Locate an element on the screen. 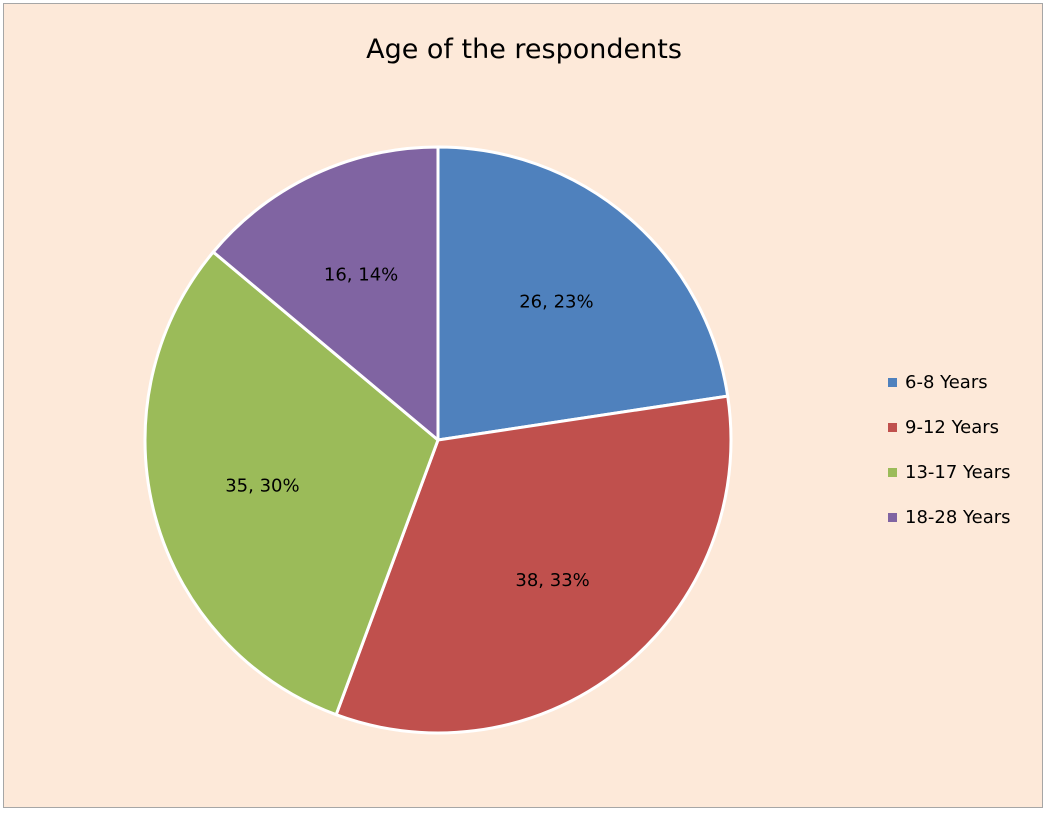 The height and width of the screenshot is (813, 1048). legend-label-6-8-years: 6-8 Years is located at coordinates (946, 382).